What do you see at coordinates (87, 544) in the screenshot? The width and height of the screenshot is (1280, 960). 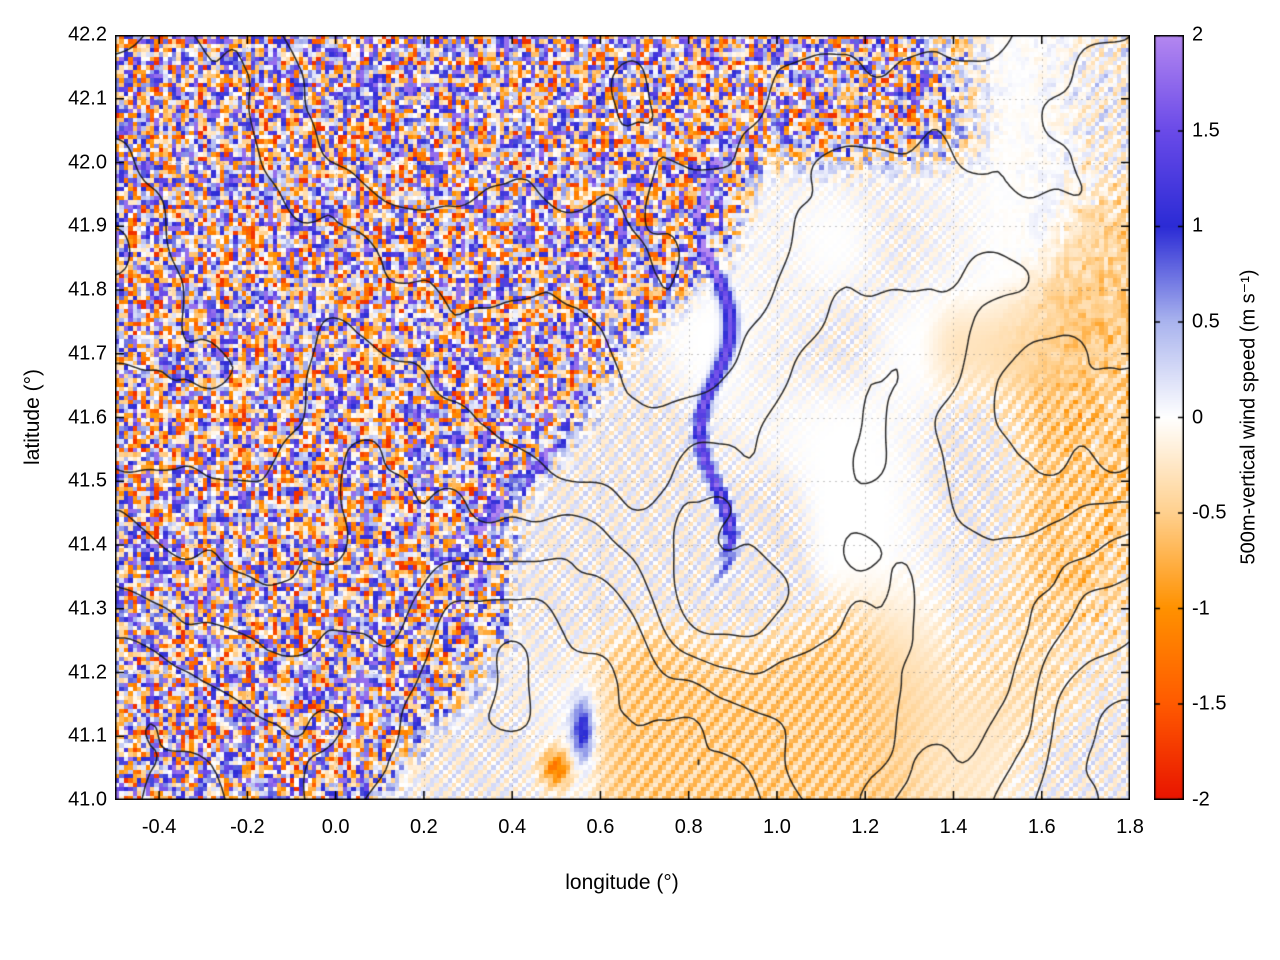 I see `y-tick-label: 41.4` at bounding box center [87, 544].